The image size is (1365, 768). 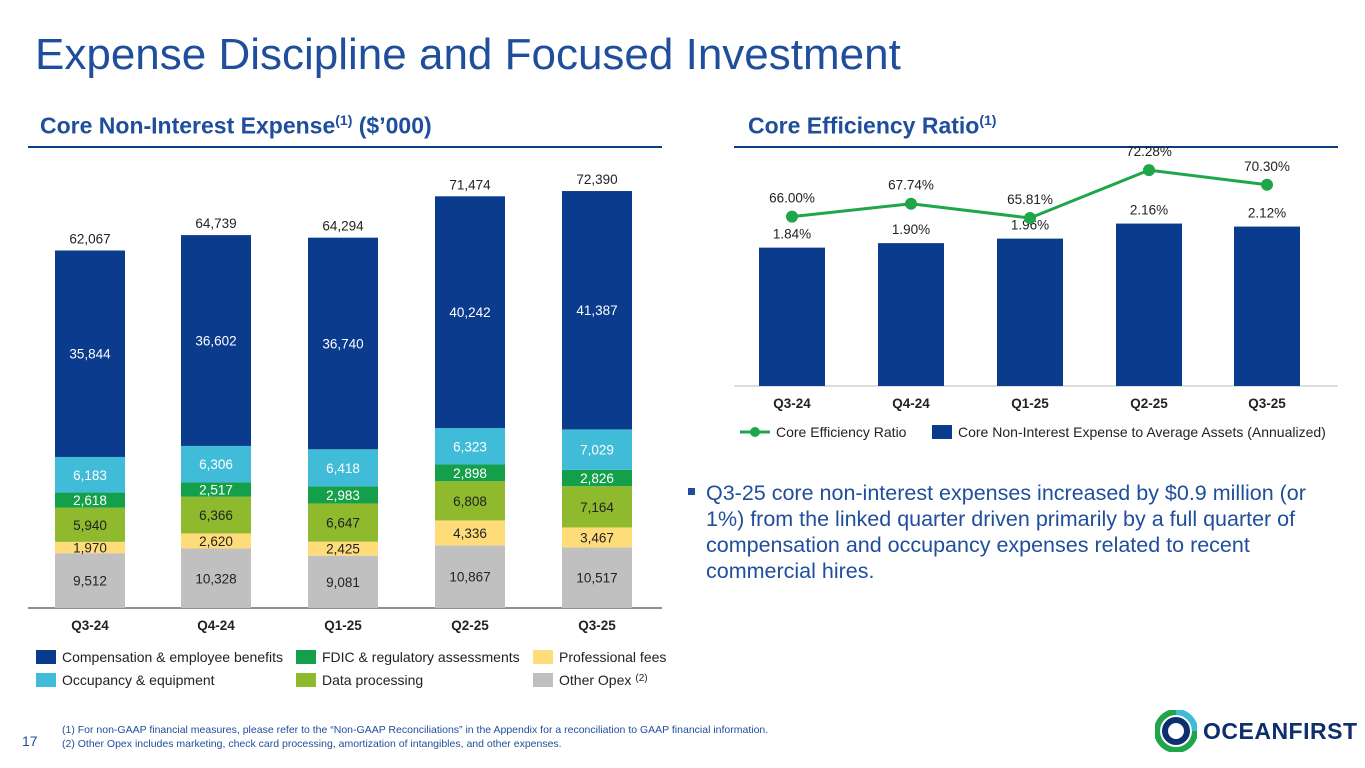 What do you see at coordinates (216, 464) in the screenshot?
I see `bar-label-occupancy-Q4-24: 6,306` at bounding box center [216, 464].